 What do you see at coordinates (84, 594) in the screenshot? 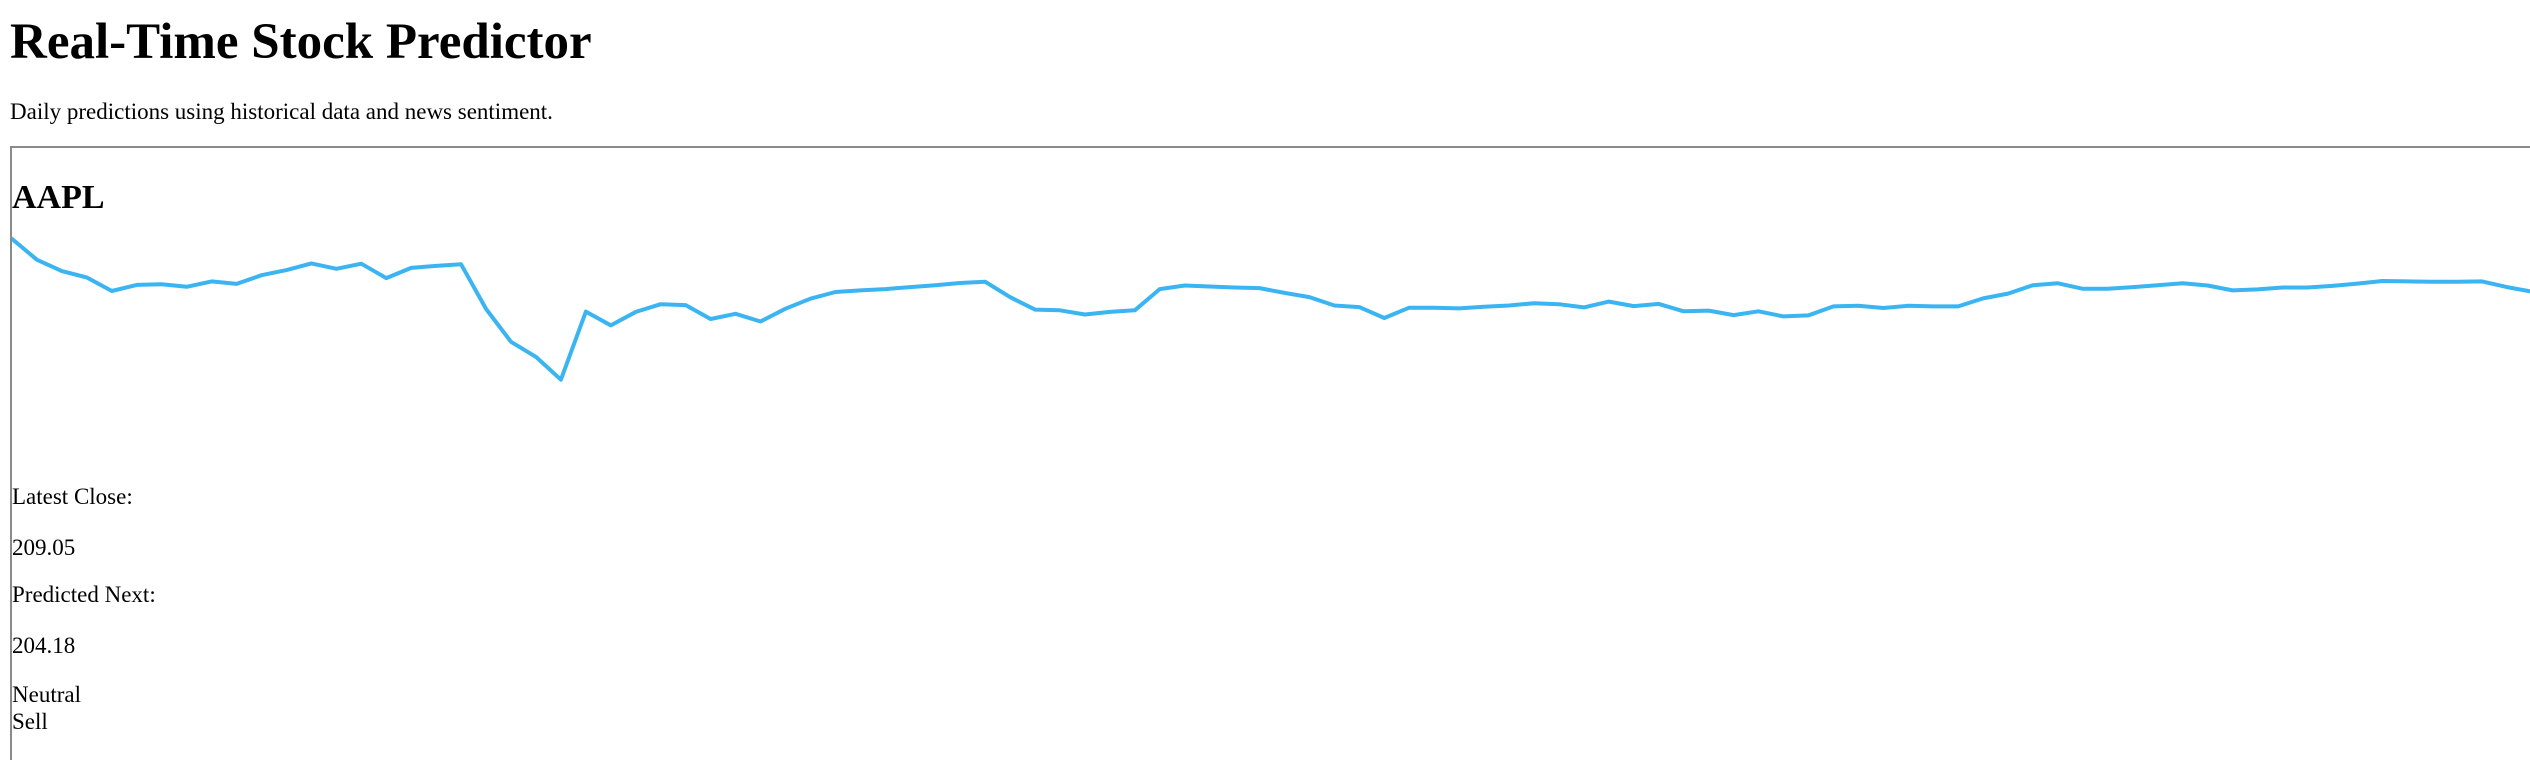
I see `predicted-next-label: Predicted Next:` at bounding box center [84, 594].